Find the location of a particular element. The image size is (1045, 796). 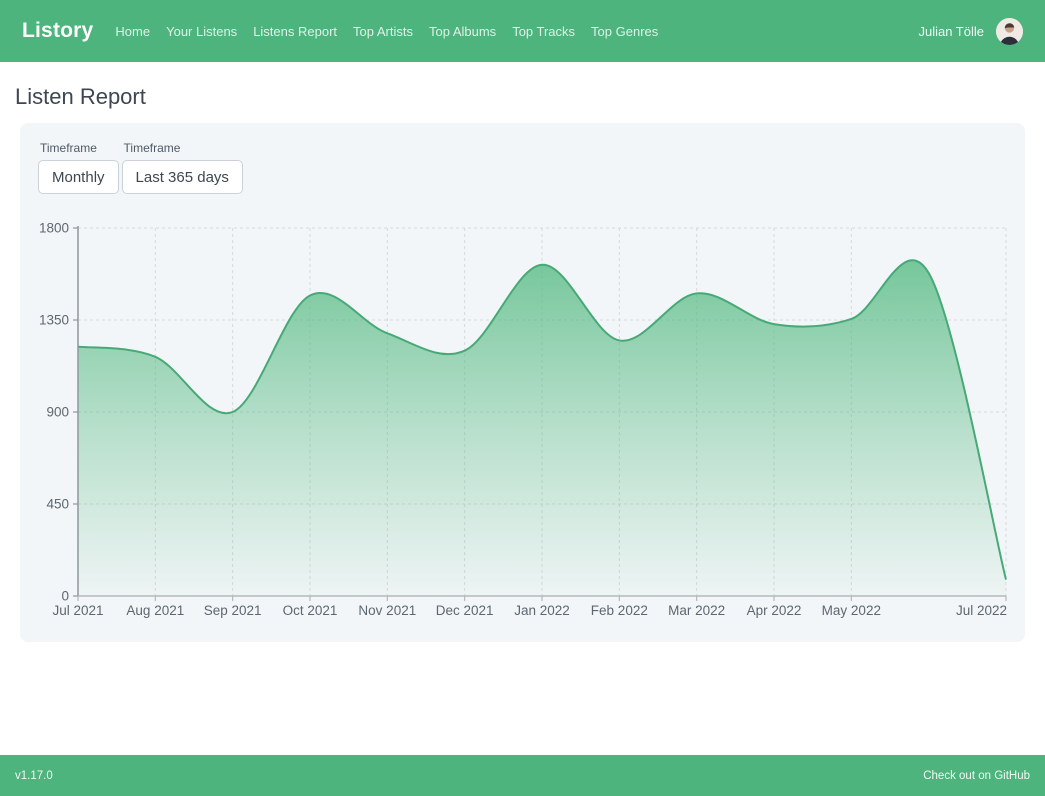

x-axis-label: Jul 2021 is located at coordinates (77, 610).